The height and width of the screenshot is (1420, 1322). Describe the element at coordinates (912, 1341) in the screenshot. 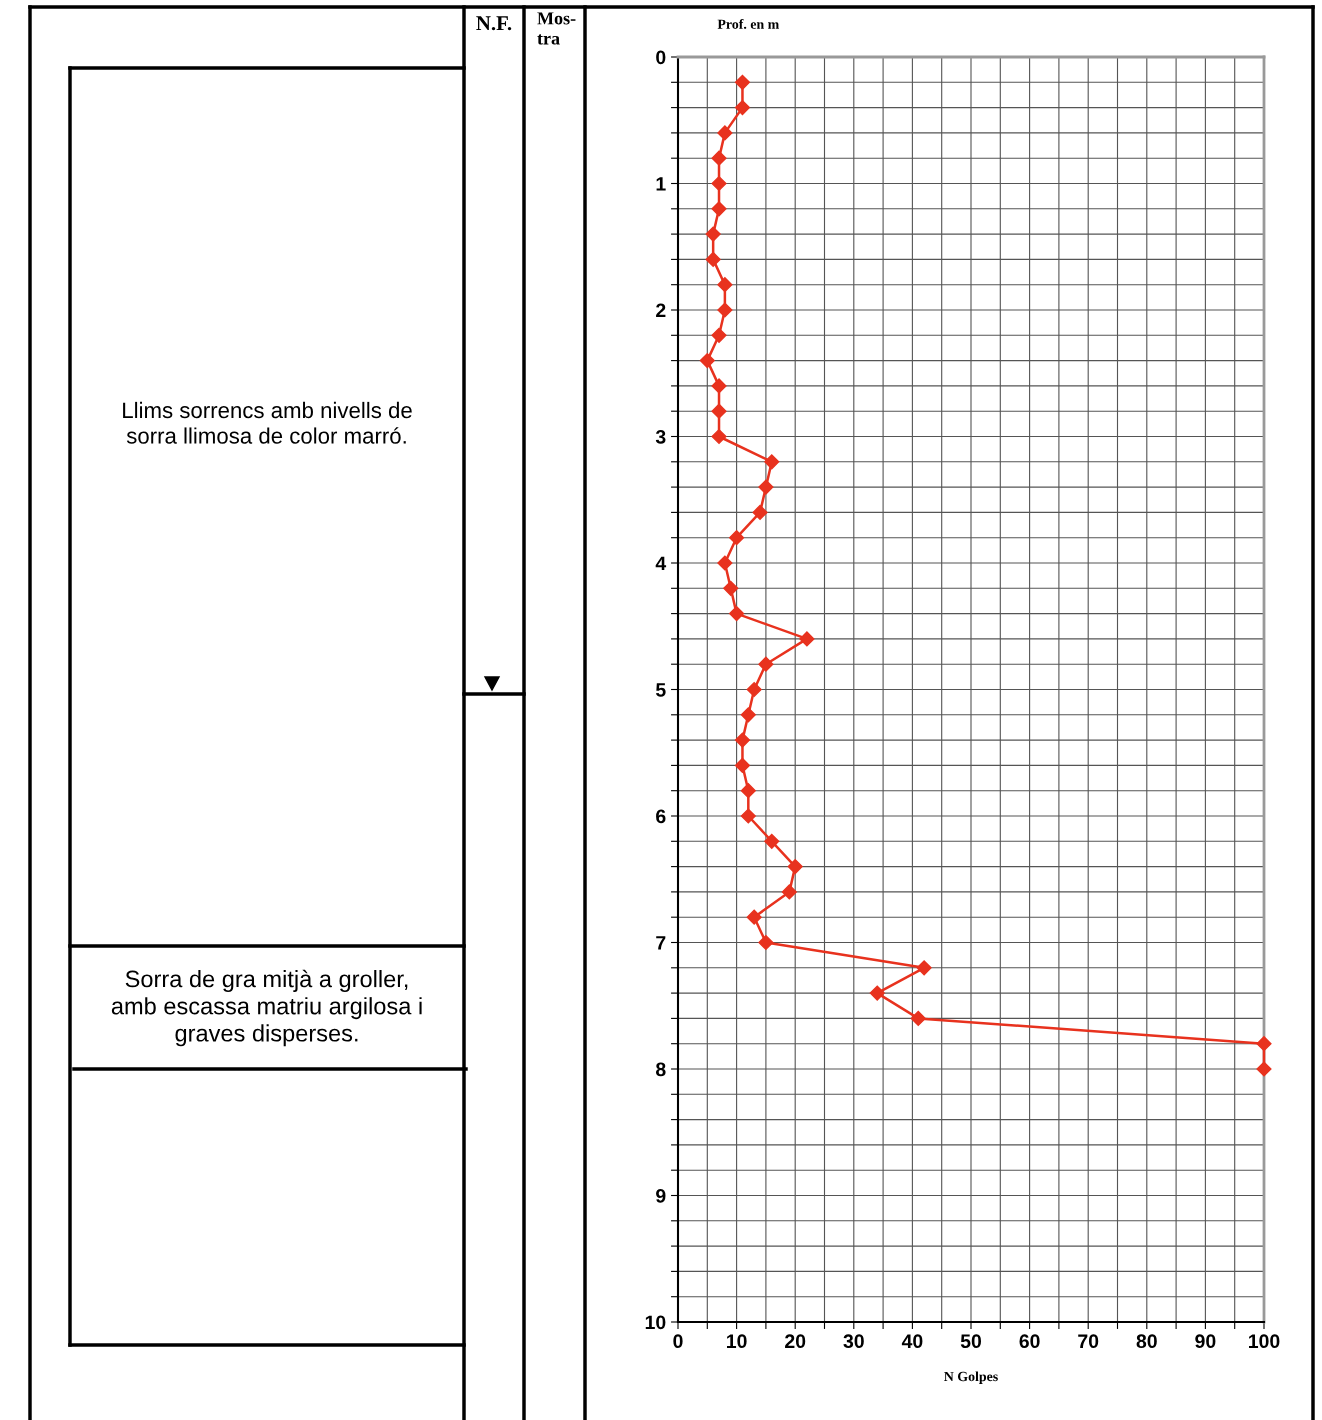

I see `x-tick-label: 40` at that location.